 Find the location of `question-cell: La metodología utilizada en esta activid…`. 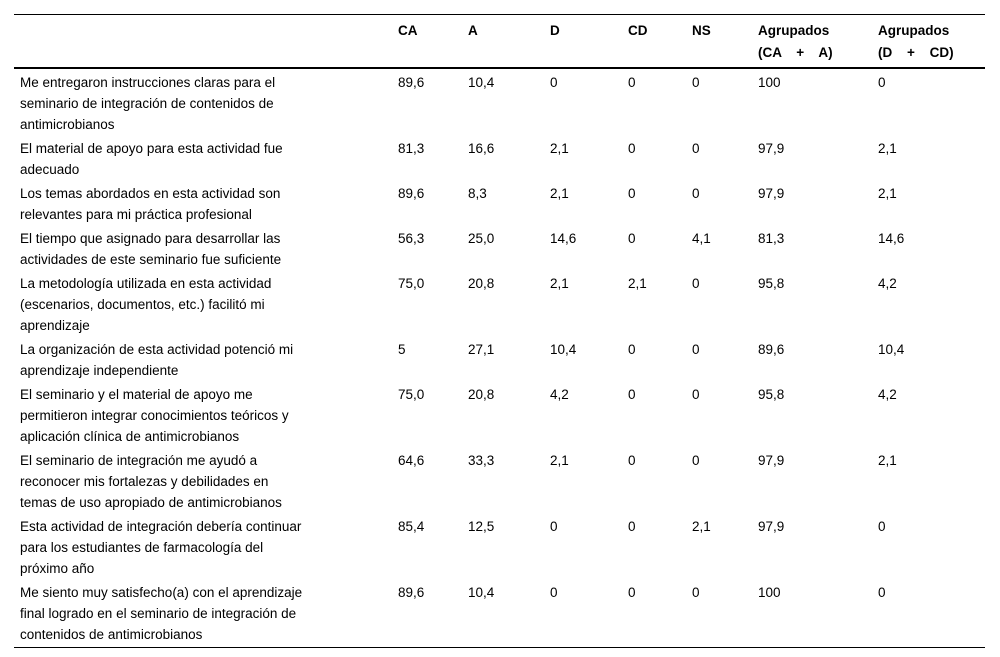

question-cell: La metodología utilizada en esta activid… is located at coordinates (146, 304).